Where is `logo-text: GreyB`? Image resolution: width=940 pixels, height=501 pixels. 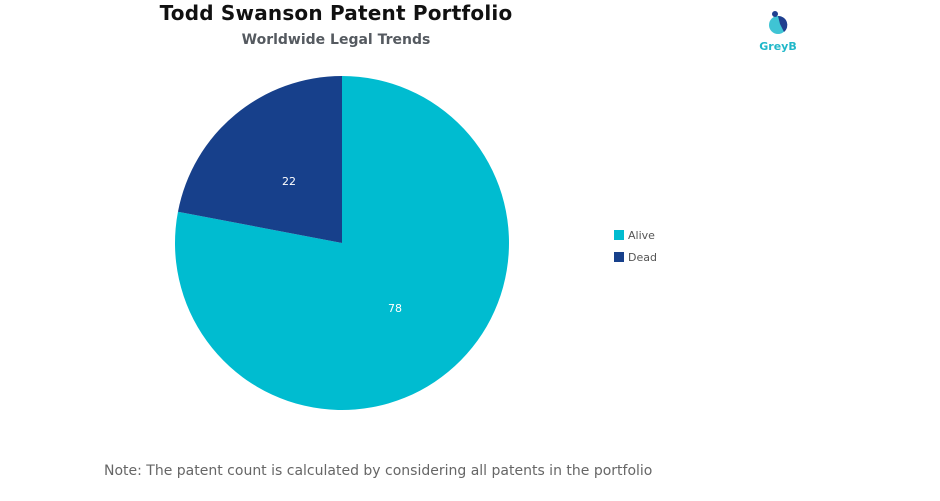
logo-text: GreyB is located at coordinates (778, 46).